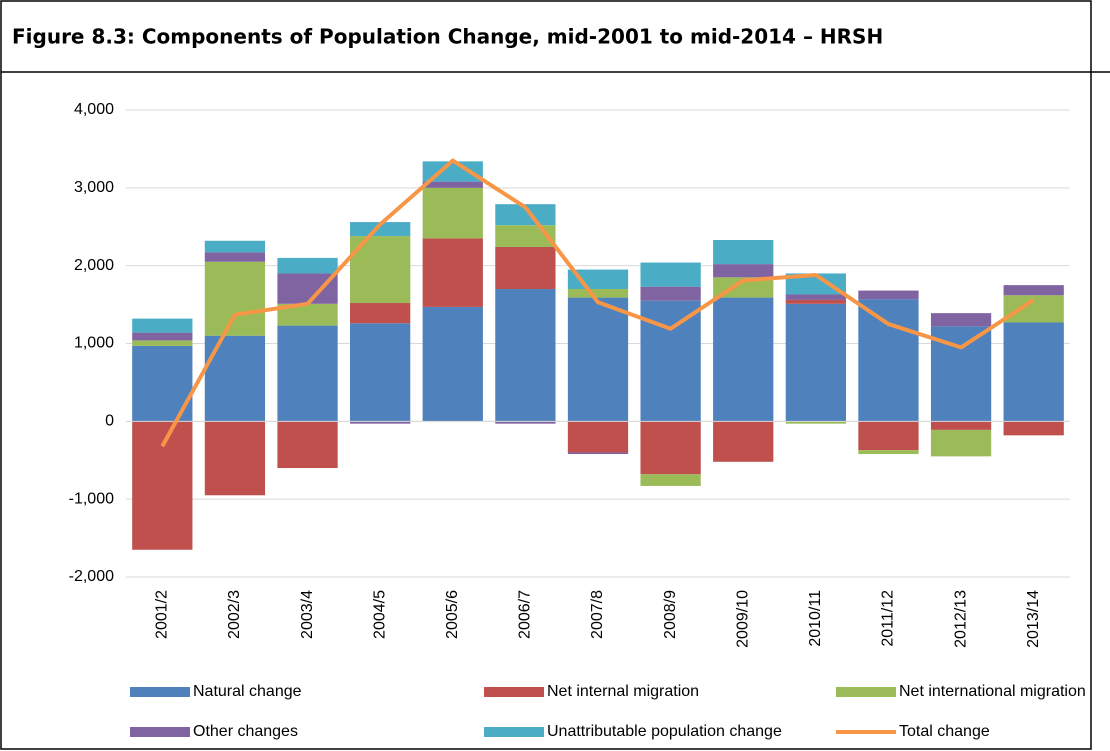  I want to click on x-tick-label: 2003/4, so click(307, 614).